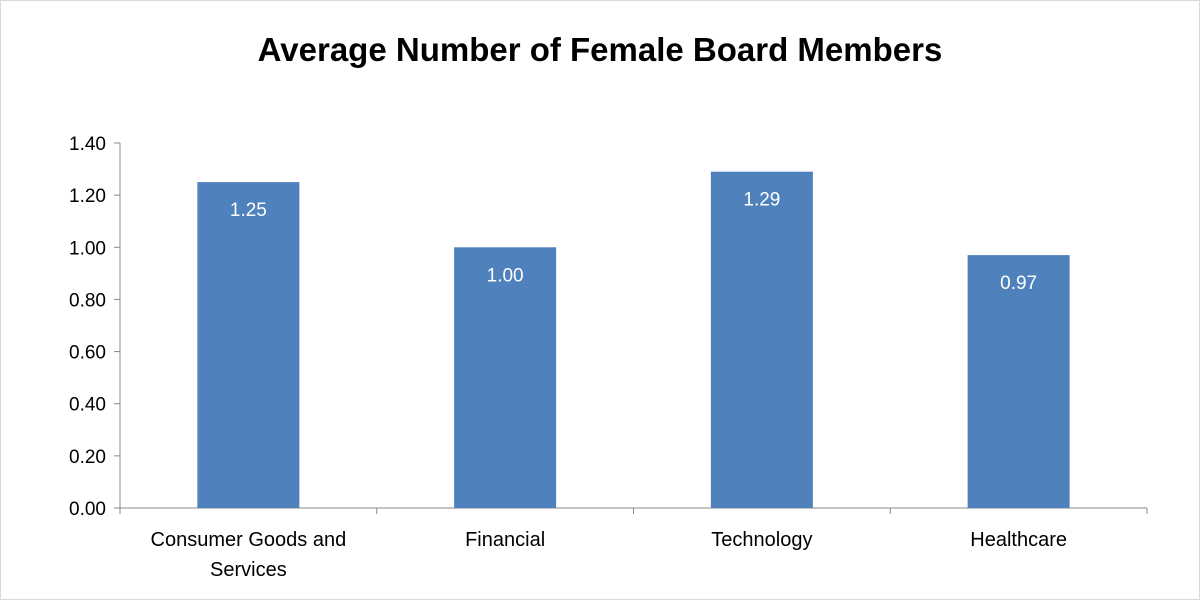  Describe the element at coordinates (761, 540) in the screenshot. I see `x-category-label: Technology` at that location.